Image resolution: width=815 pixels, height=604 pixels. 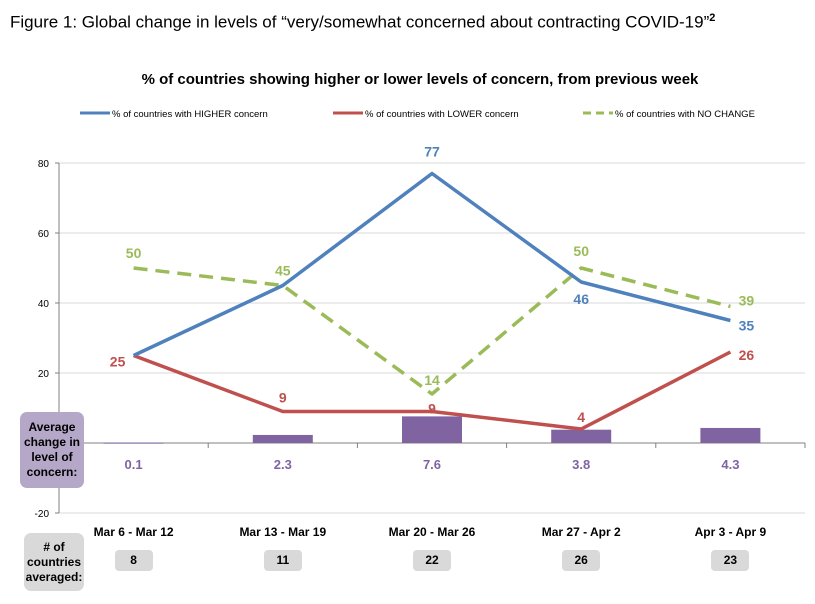 I want to click on avg-change-label: 2.3, so click(x=283, y=464).